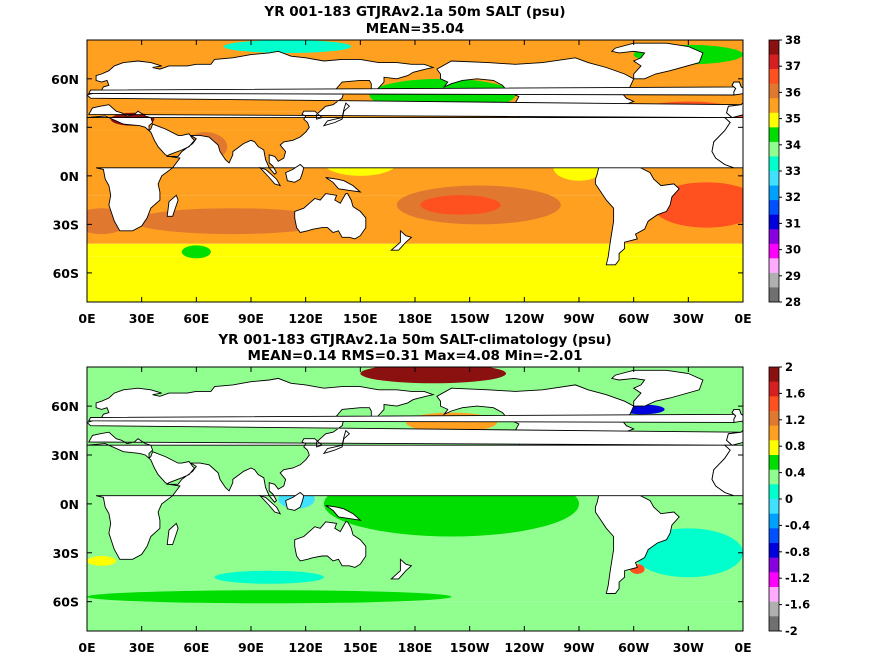 This screenshot has height=656, width=875. Describe the element at coordinates (793, 119) in the screenshot. I see `colorbar-label: 35` at that location.